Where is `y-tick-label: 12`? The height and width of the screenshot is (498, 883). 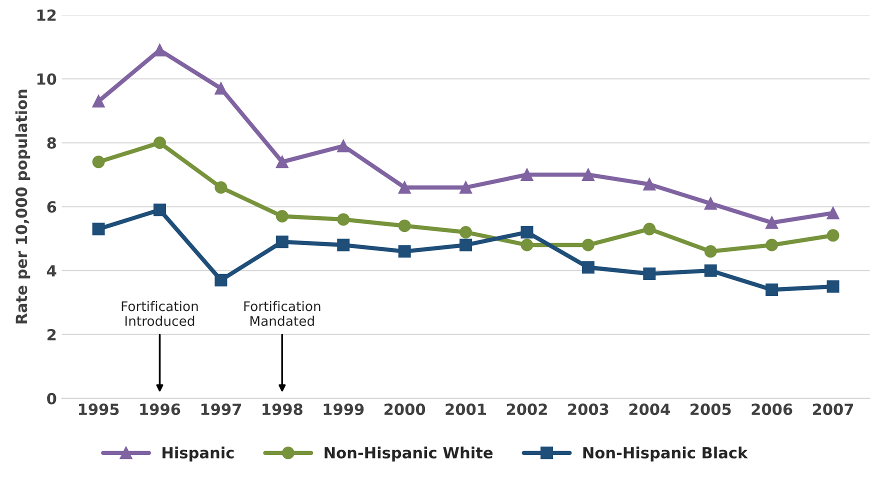
y-tick-label: 12 is located at coordinates (46, 15).